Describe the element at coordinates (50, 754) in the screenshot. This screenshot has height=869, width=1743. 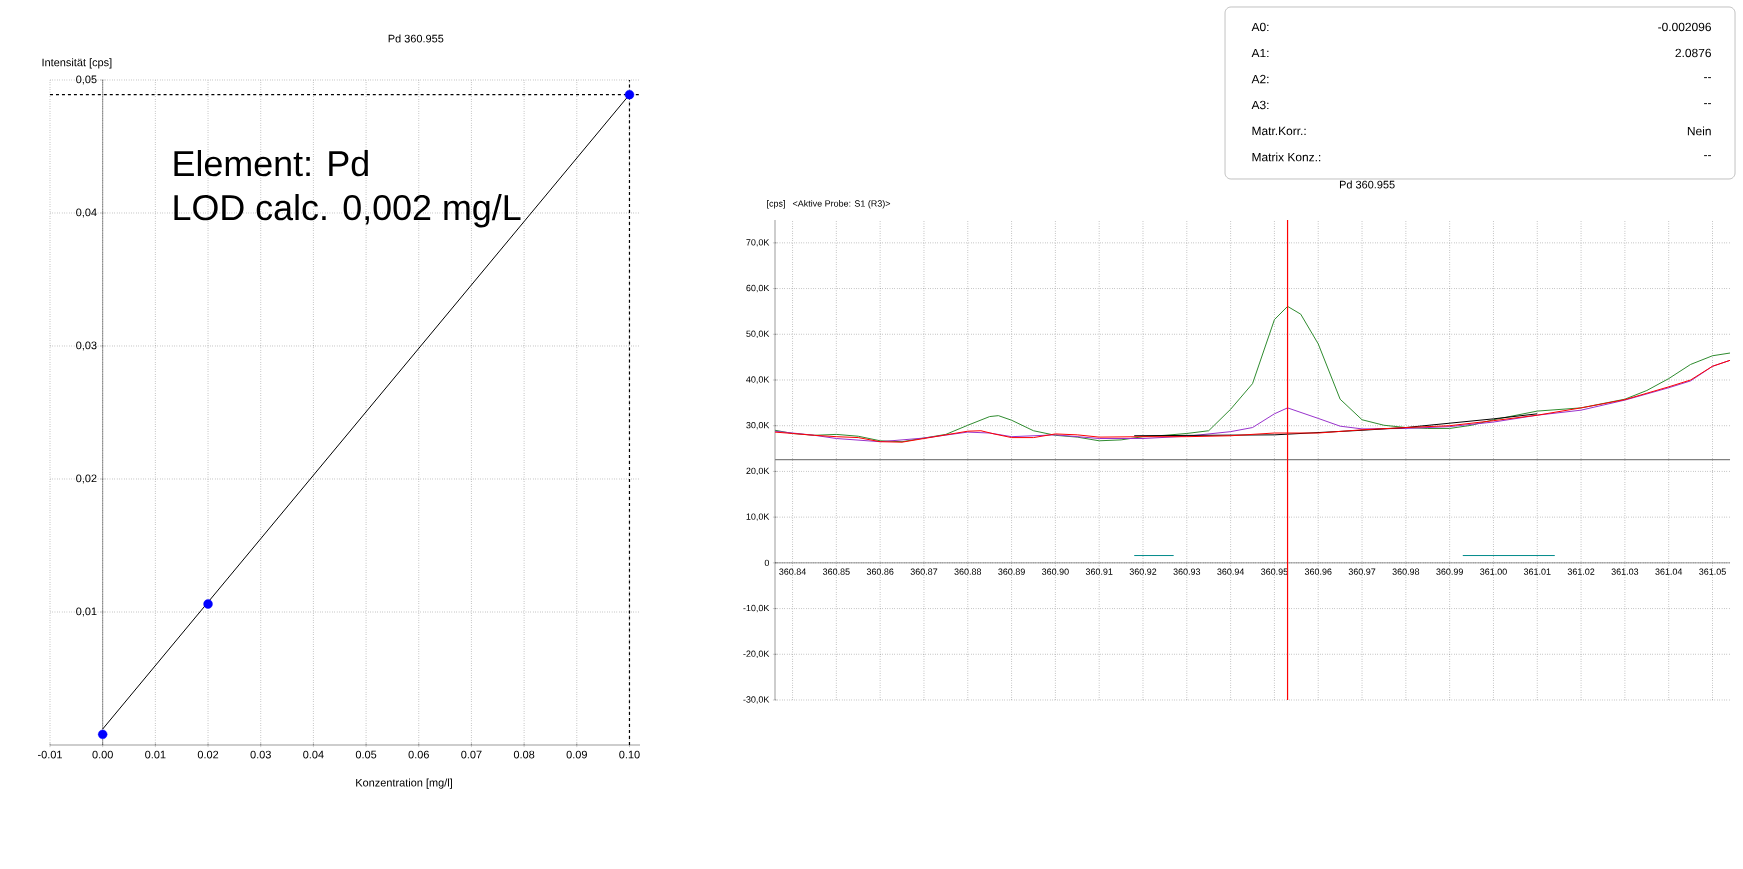
I see `x-tick-label: -0.01` at that location.